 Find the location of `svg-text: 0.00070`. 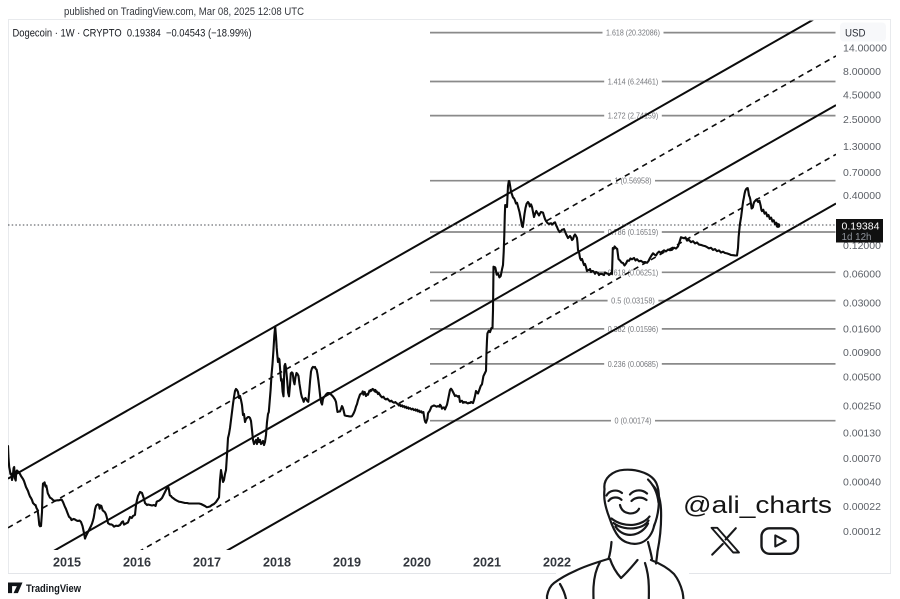

svg-text: 0.00070 is located at coordinates (862, 459).